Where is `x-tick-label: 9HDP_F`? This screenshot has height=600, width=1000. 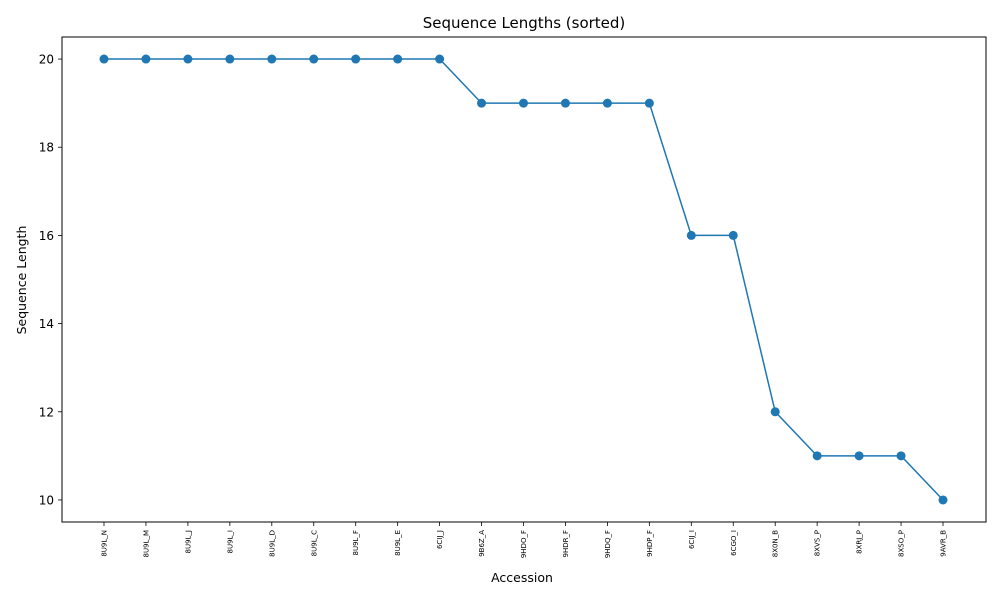
x-tick-label: 9HDP_F is located at coordinates (650, 543).